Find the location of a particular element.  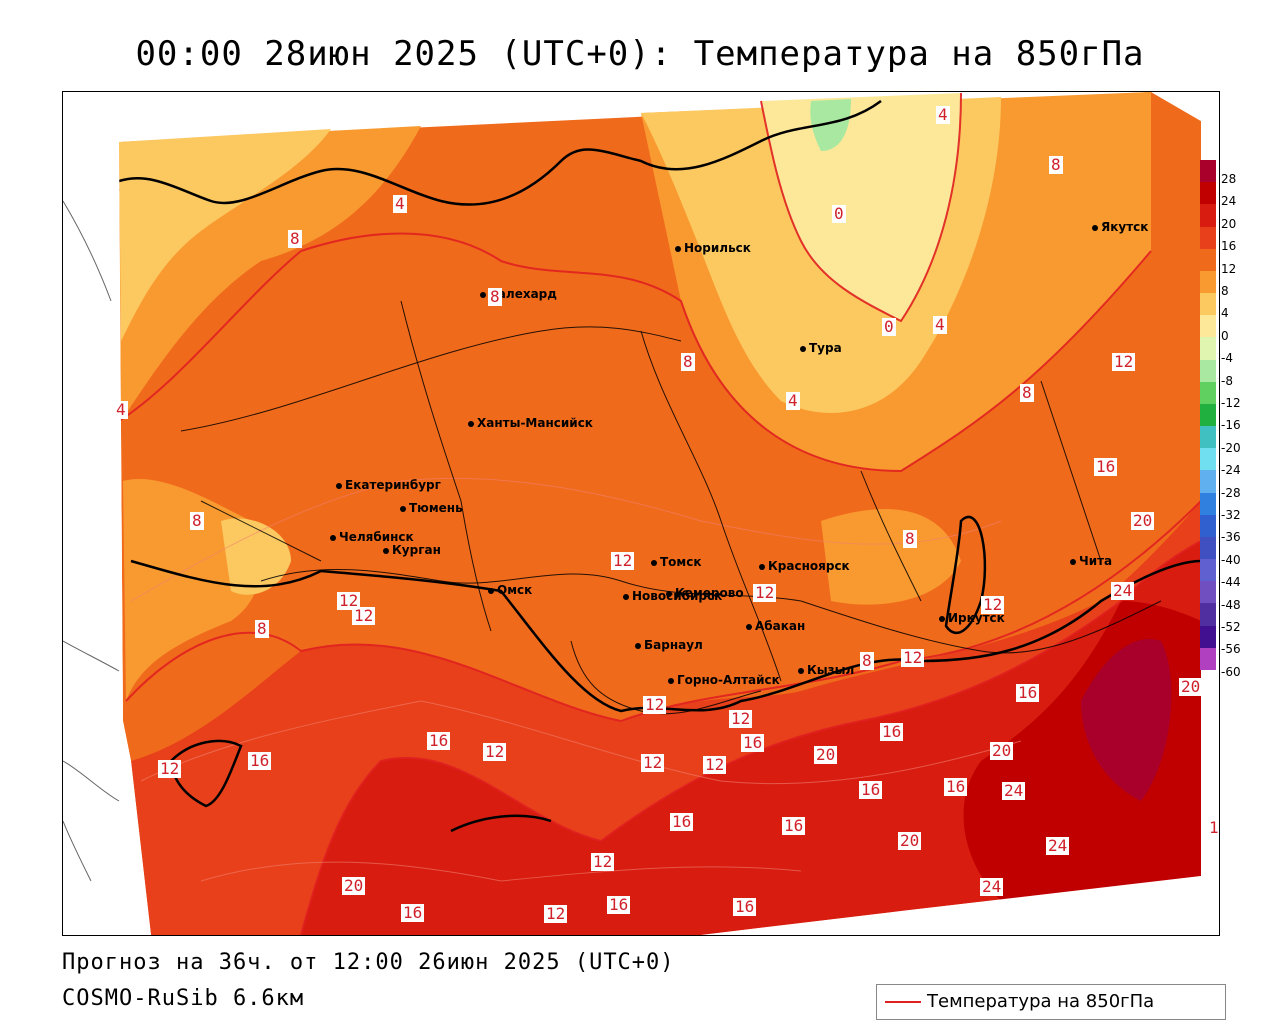

city-name: Кемерово is located at coordinates (709, 593).